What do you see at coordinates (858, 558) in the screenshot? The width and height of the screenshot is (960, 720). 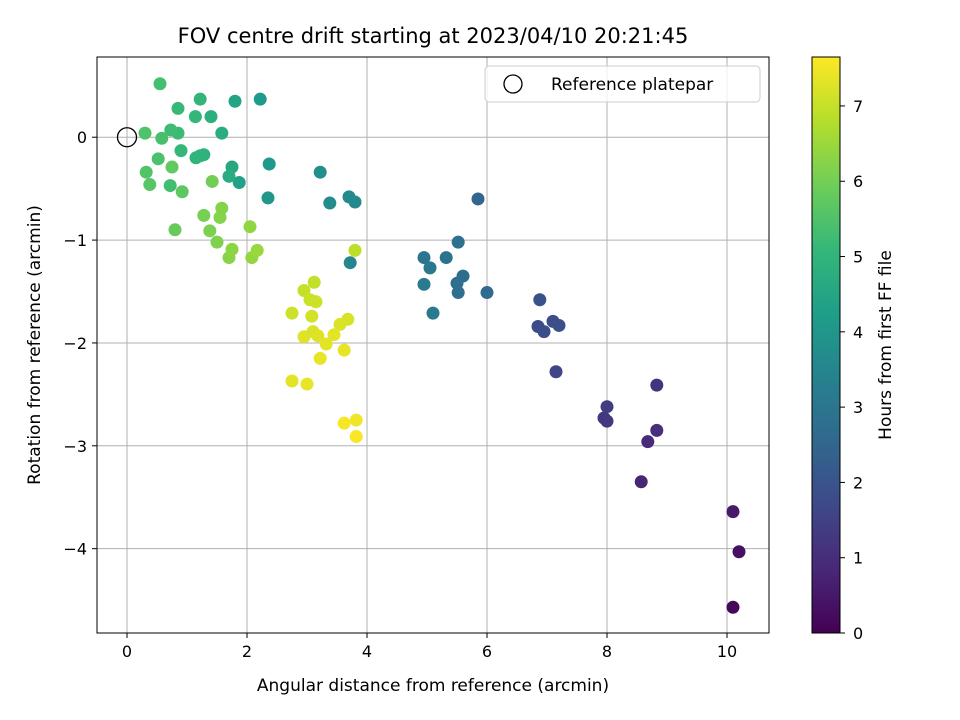 I see `colorbar-tick-label: 1` at bounding box center [858, 558].